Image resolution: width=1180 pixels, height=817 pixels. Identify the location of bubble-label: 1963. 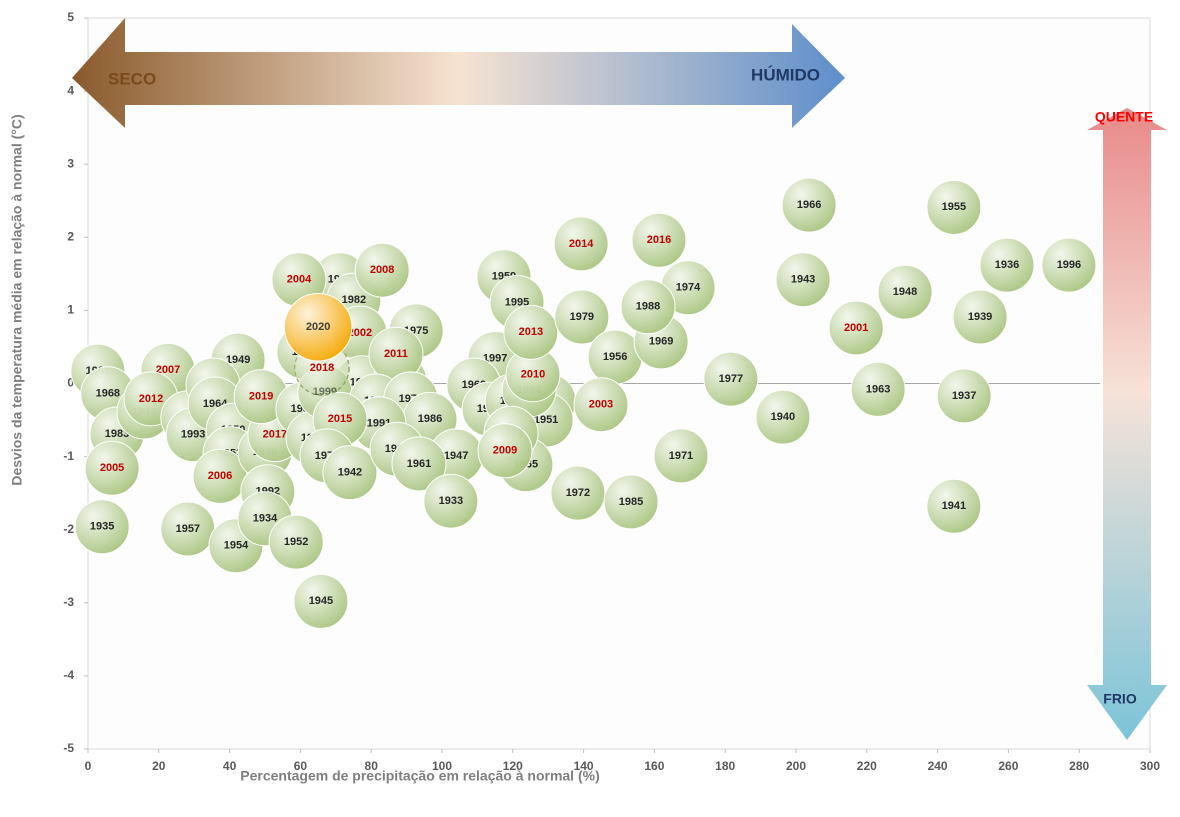
(878, 389).